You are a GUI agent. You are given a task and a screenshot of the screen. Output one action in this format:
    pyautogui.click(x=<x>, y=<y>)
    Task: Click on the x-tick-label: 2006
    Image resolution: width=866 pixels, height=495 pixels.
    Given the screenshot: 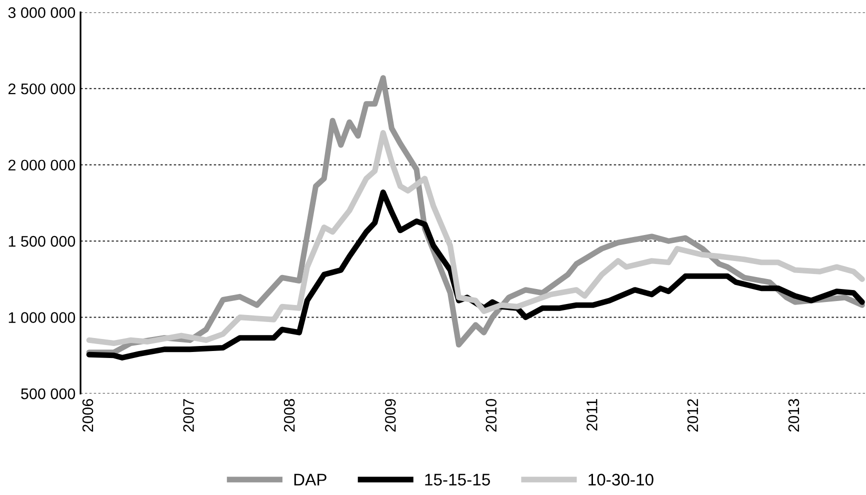 What is the action you would take?
    pyautogui.click(x=88, y=415)
    